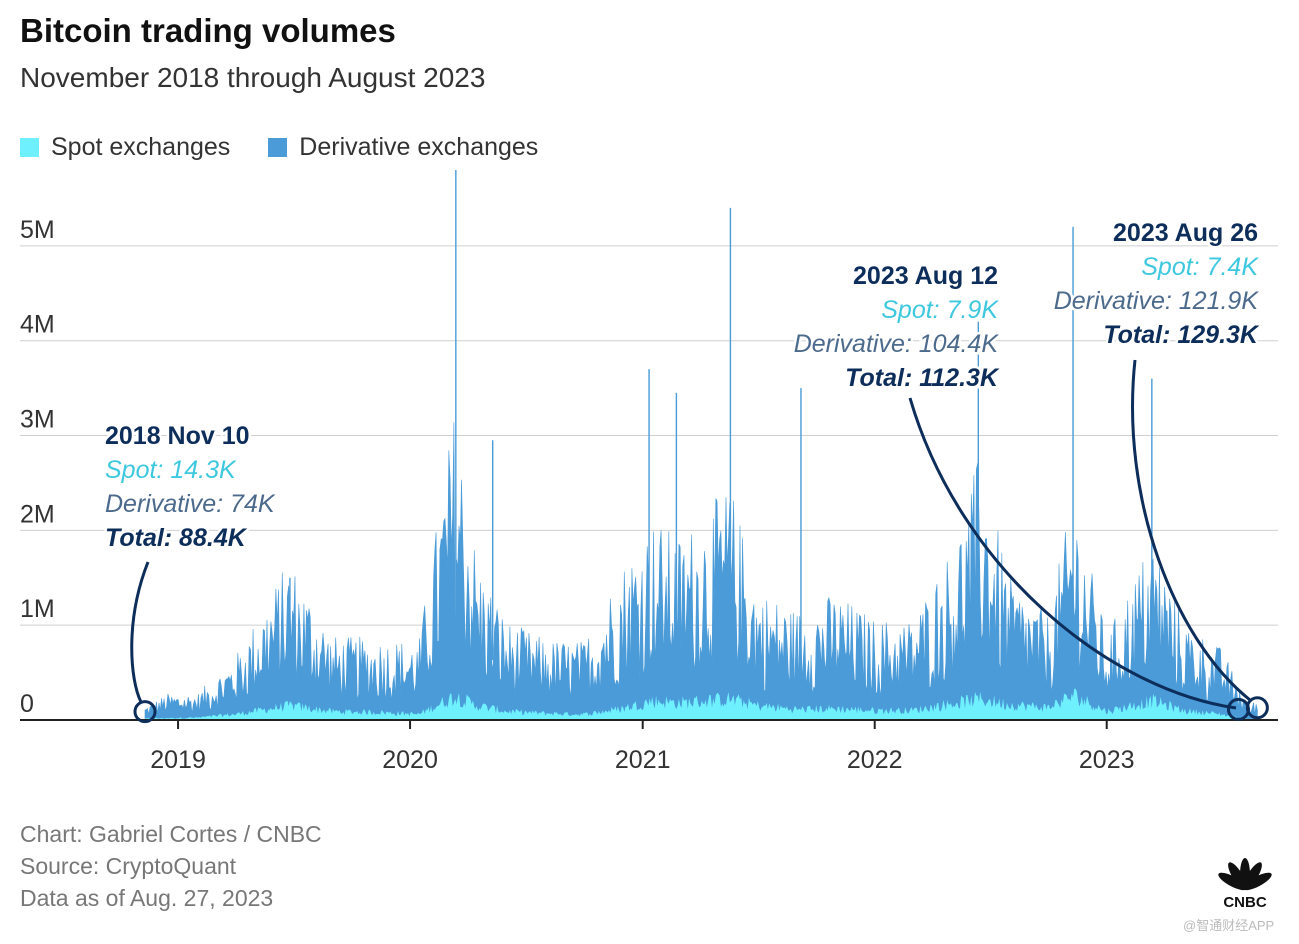 The image size is (1299, 944). What do you see at coordinates (178, 760) in the screenshot?
I see `x-tick-label-0: 2019` at bounding box center [178, 760].